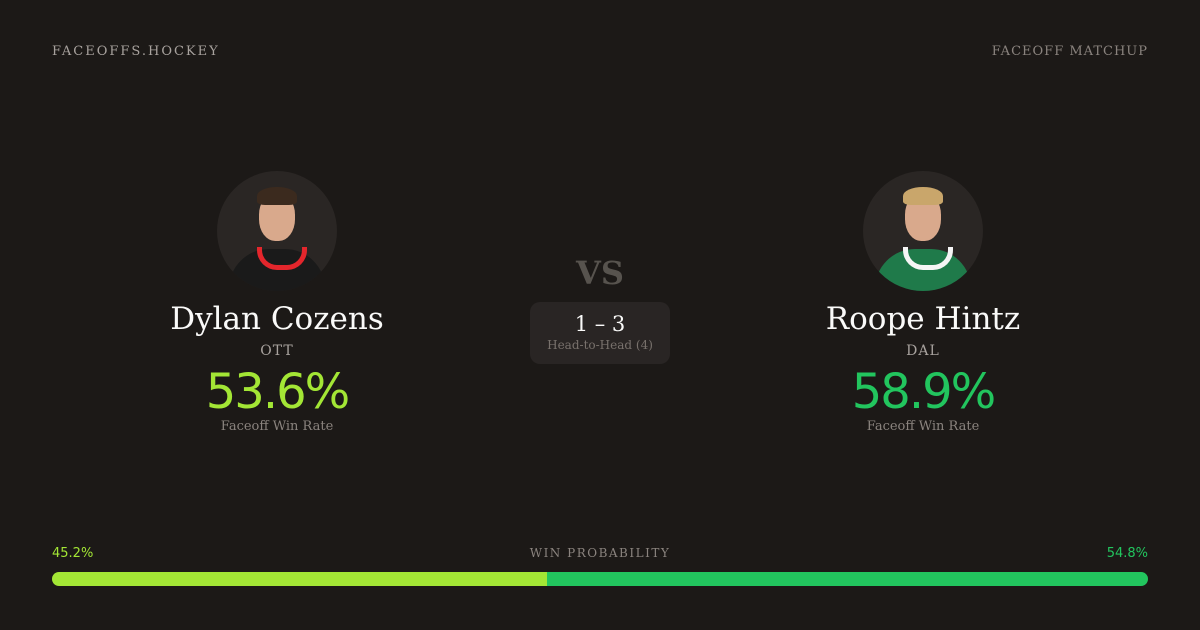  I want to click on faceoff-win-rate: 53.6%, so click(277, 392).